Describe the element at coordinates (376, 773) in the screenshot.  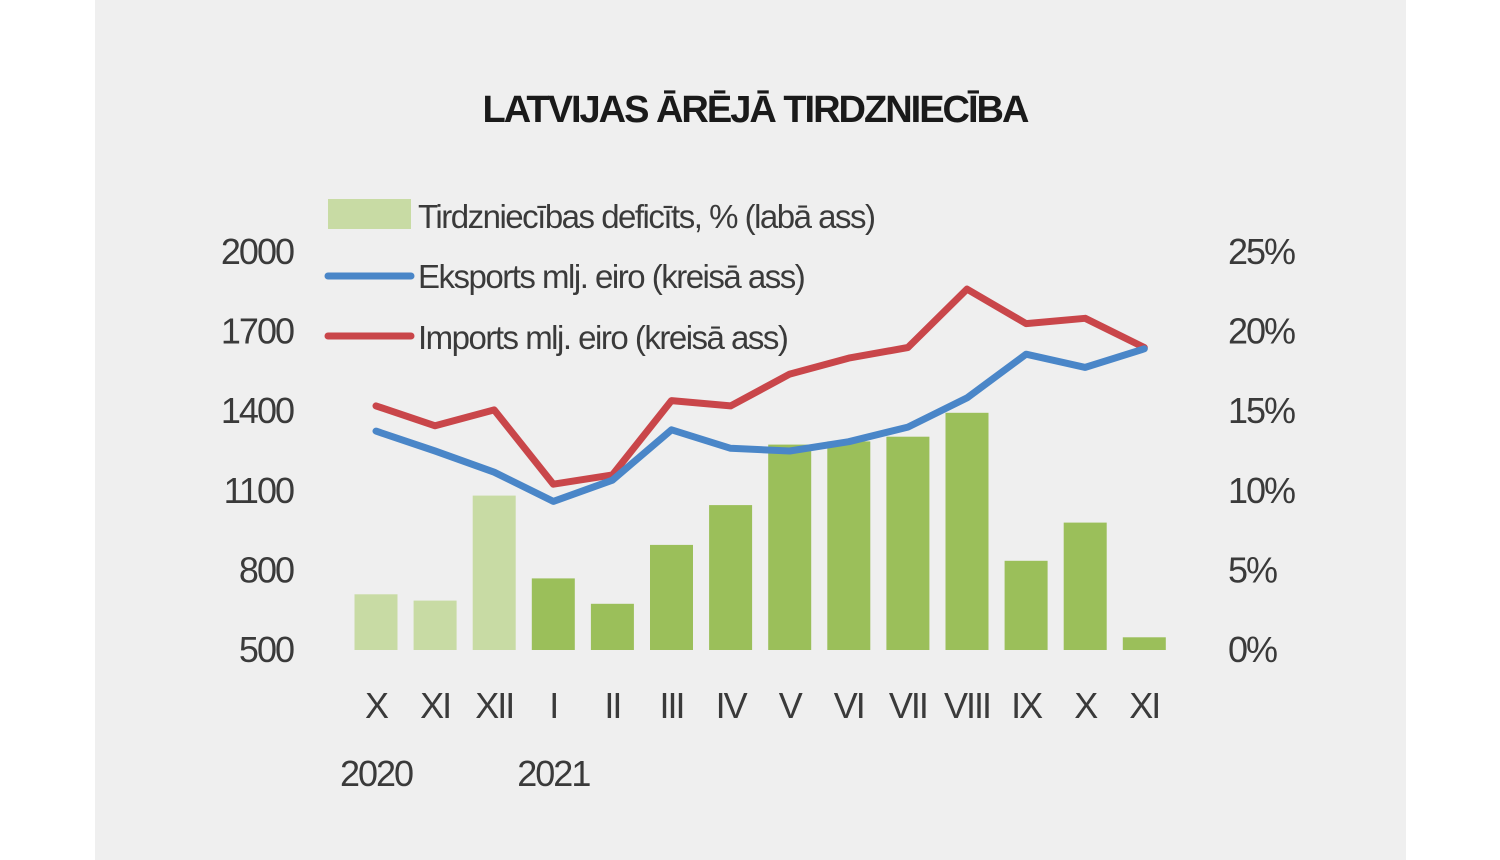
I see `year-label-2020: 2020` at that location.